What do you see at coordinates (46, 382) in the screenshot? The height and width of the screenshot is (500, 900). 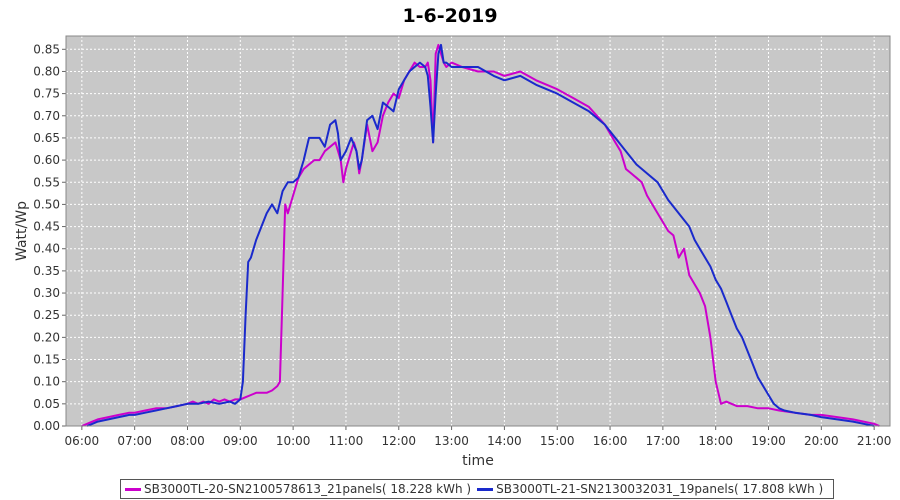 I see `y-tick-label: 0.10` at bounding box center [46, 382].